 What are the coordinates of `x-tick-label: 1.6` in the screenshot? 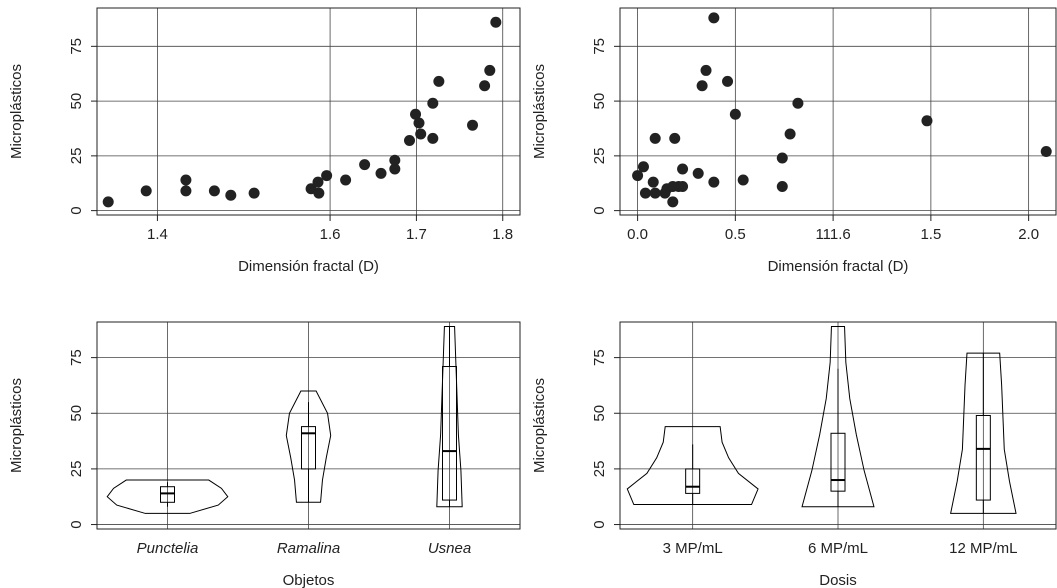 It's located at (330, 234).